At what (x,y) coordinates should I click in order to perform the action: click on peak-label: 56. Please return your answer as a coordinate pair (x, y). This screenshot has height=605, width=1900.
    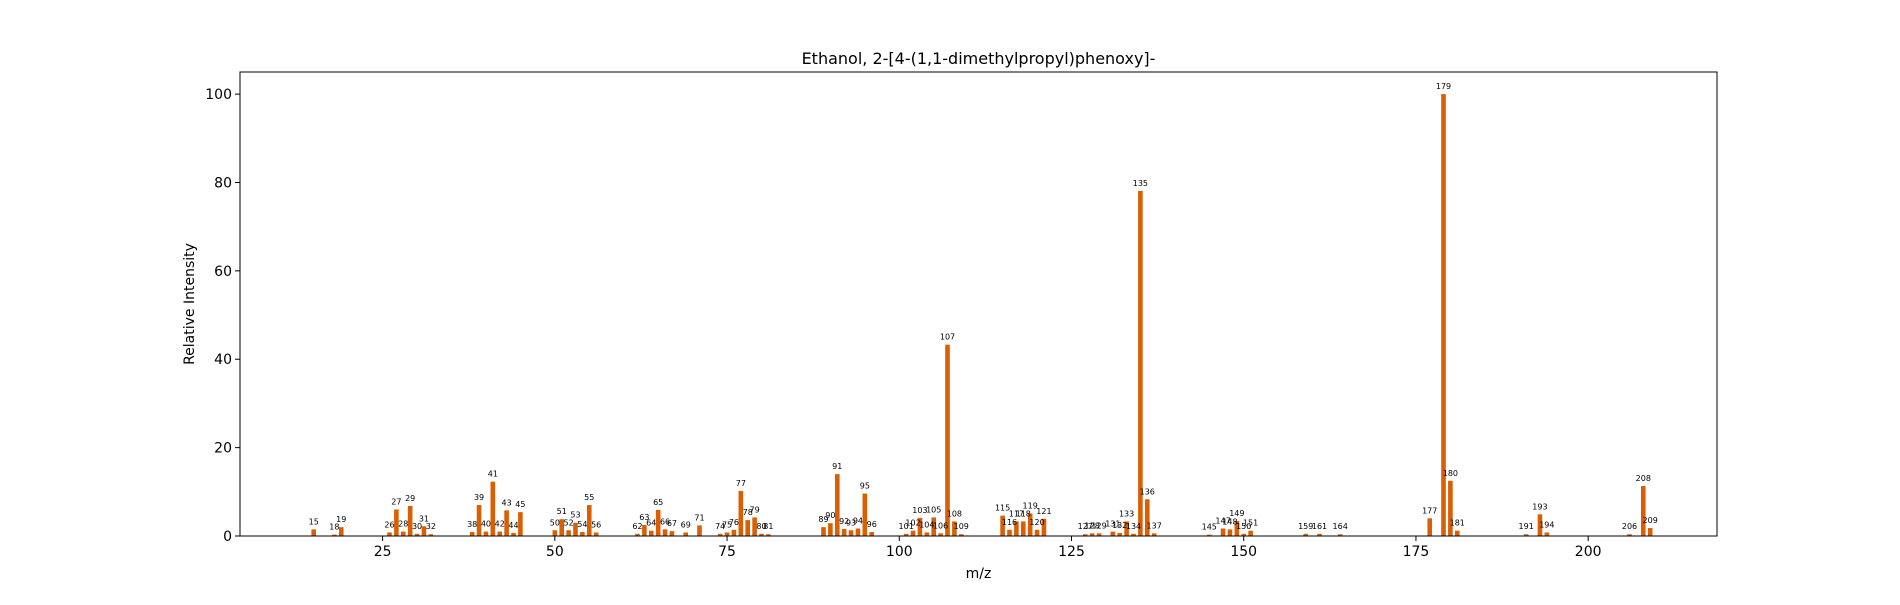
    Looking at the image, I should click on (596, 524).